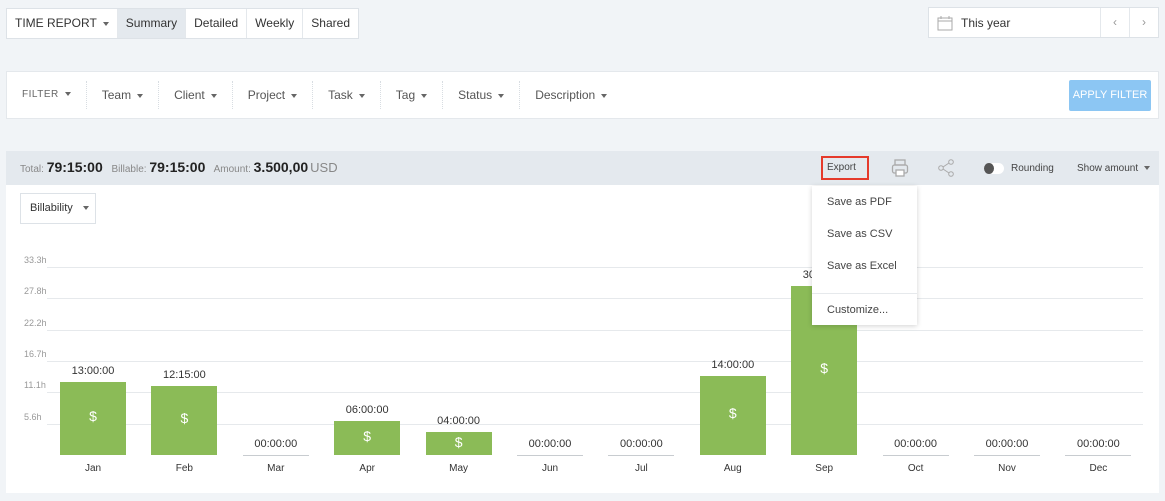 This screenshot has width=1165, height=501. Describe the element at coordinates (860, 234) in the screenshot. I see `menu-item-save-csv: Save as CSV` at that location.